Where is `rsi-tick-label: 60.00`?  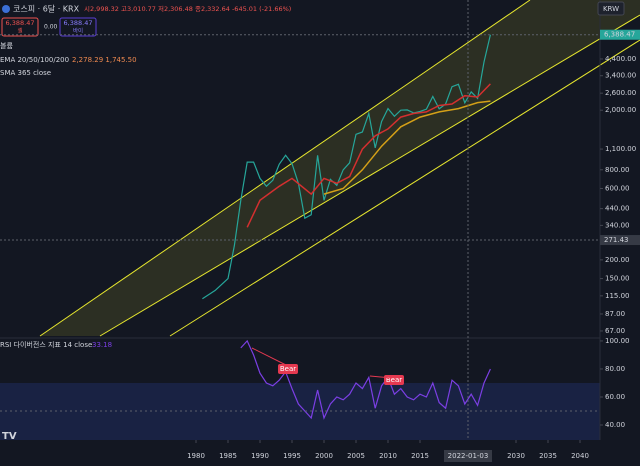
rsi-tick-label: 60.00 is located at coordinates (615, 397).